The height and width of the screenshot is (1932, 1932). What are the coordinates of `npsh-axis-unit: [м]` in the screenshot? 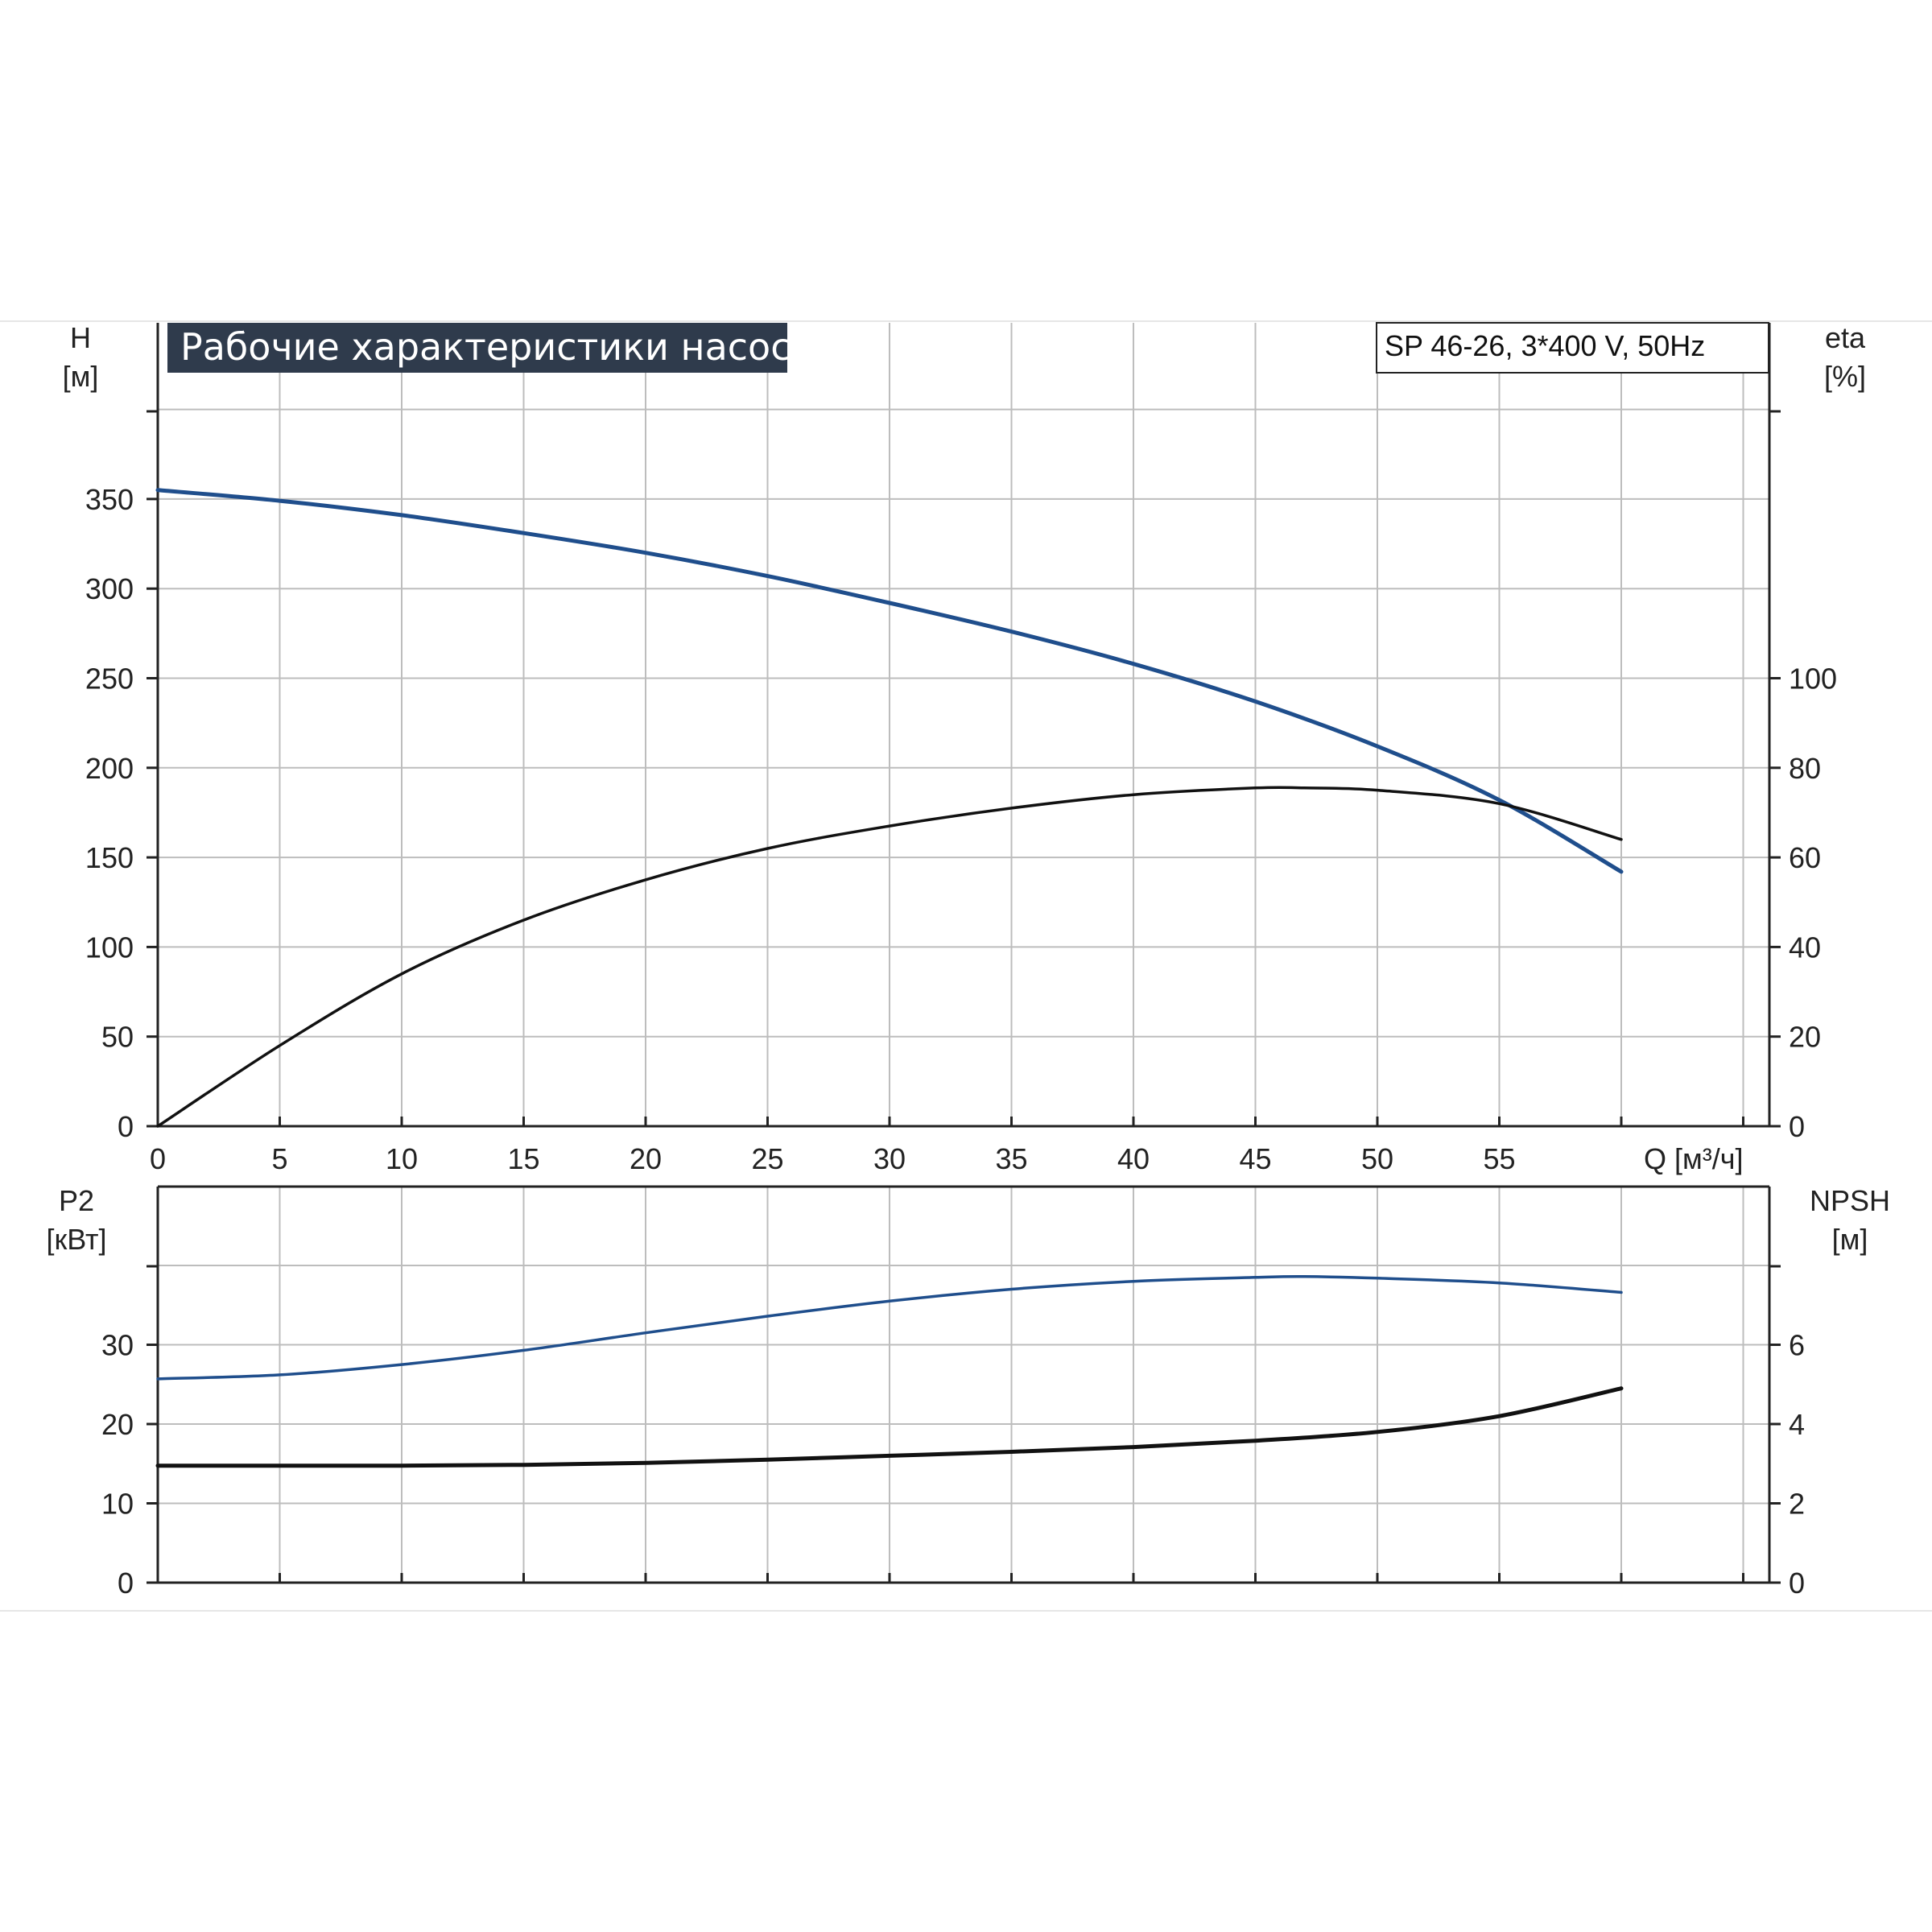 It's located at (1850, 1239).